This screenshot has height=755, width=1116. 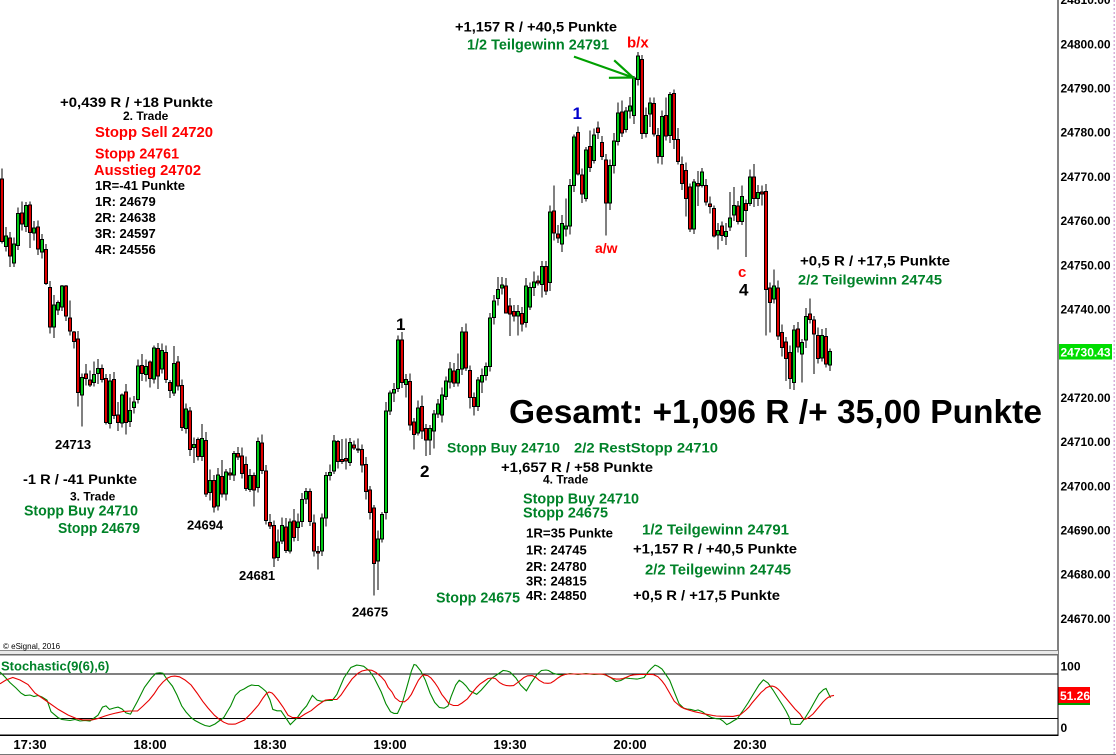 What do you see at coordinates (1086, 3) in the screenshot?
I see `svg-text: 24810.00` at bounding box center [1086, 3].